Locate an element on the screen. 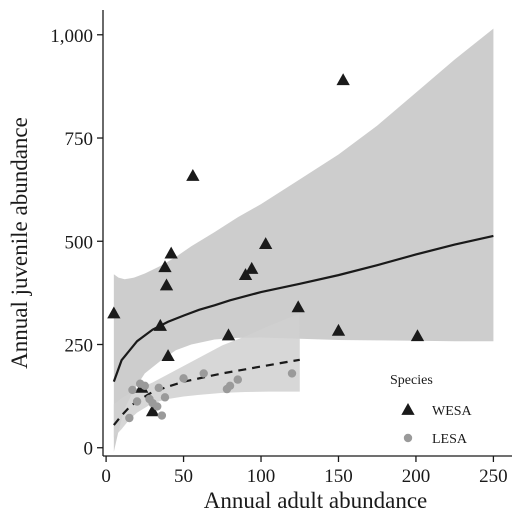 The height and width of the screenshot is (514, 516). legend-key-lesa is located at coordinates (408, 438).